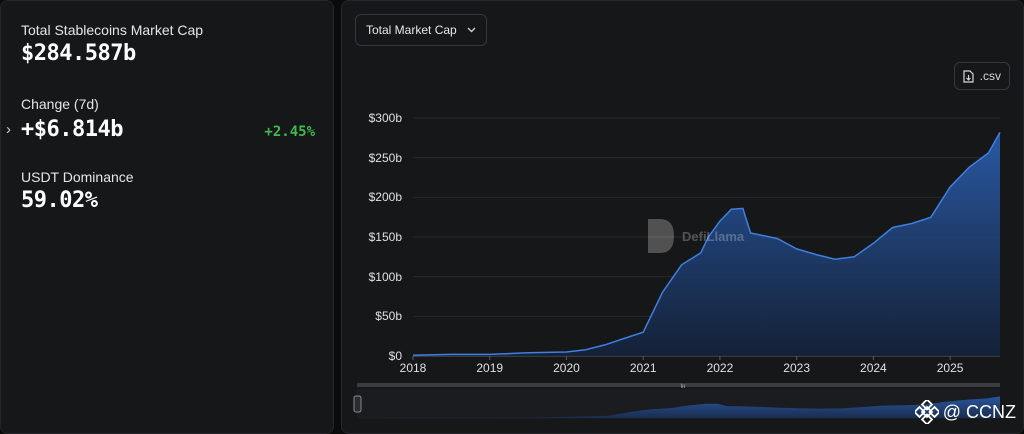  What do you see at coordinates (661, 236) in the screenshot?
I see `llama-logo-icon` at bounding box center [661, 236].